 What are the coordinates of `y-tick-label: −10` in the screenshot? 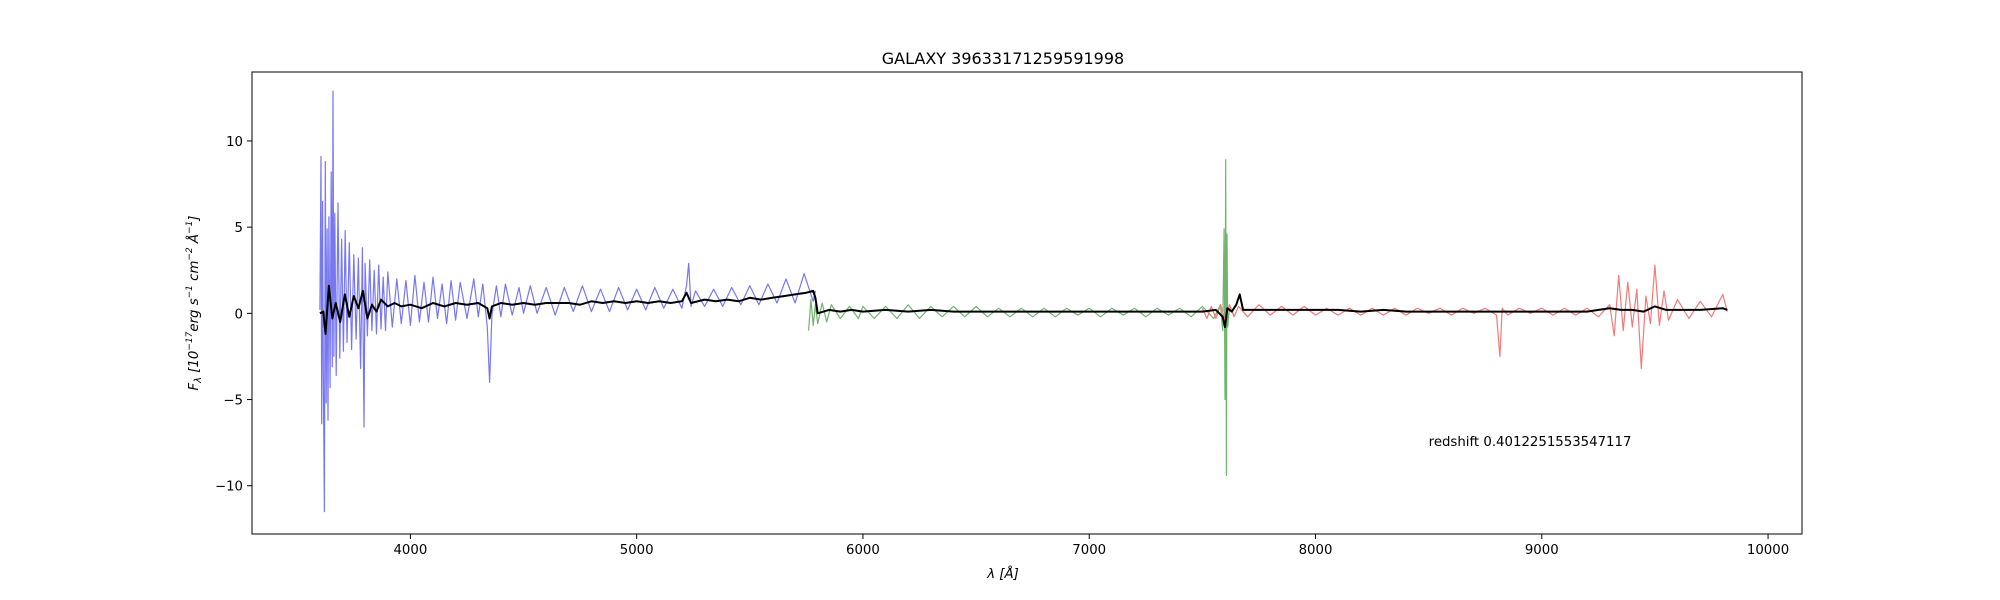 It's located at (229, 487).